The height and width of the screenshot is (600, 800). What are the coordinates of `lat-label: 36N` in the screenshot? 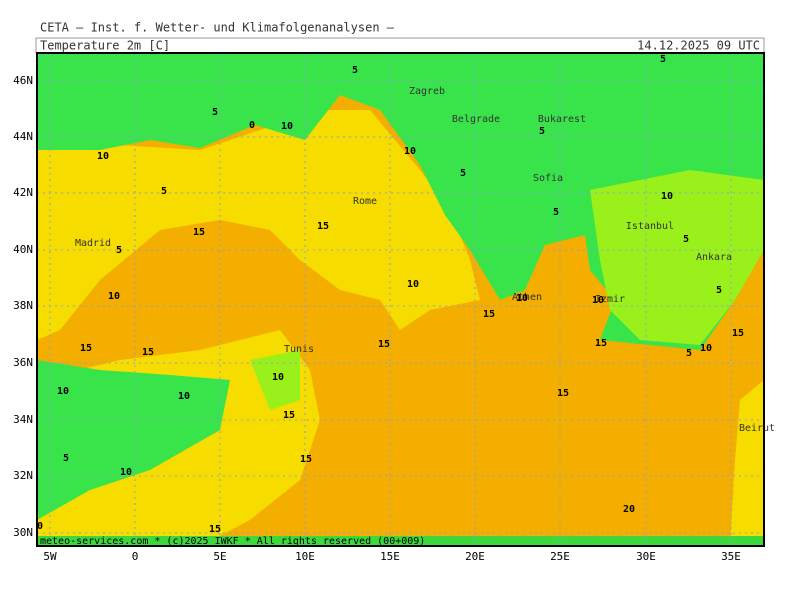 It's located at (23, 362).